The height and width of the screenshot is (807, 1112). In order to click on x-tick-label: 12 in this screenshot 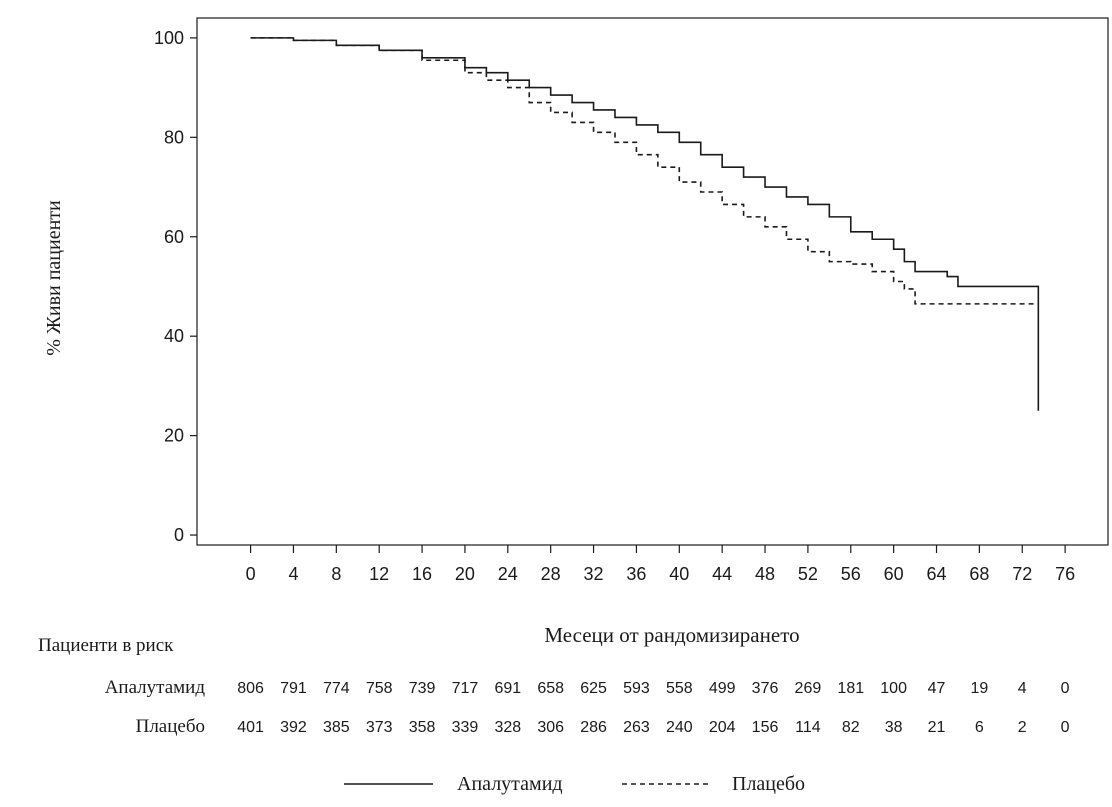, I will do `click(379, 574)`.